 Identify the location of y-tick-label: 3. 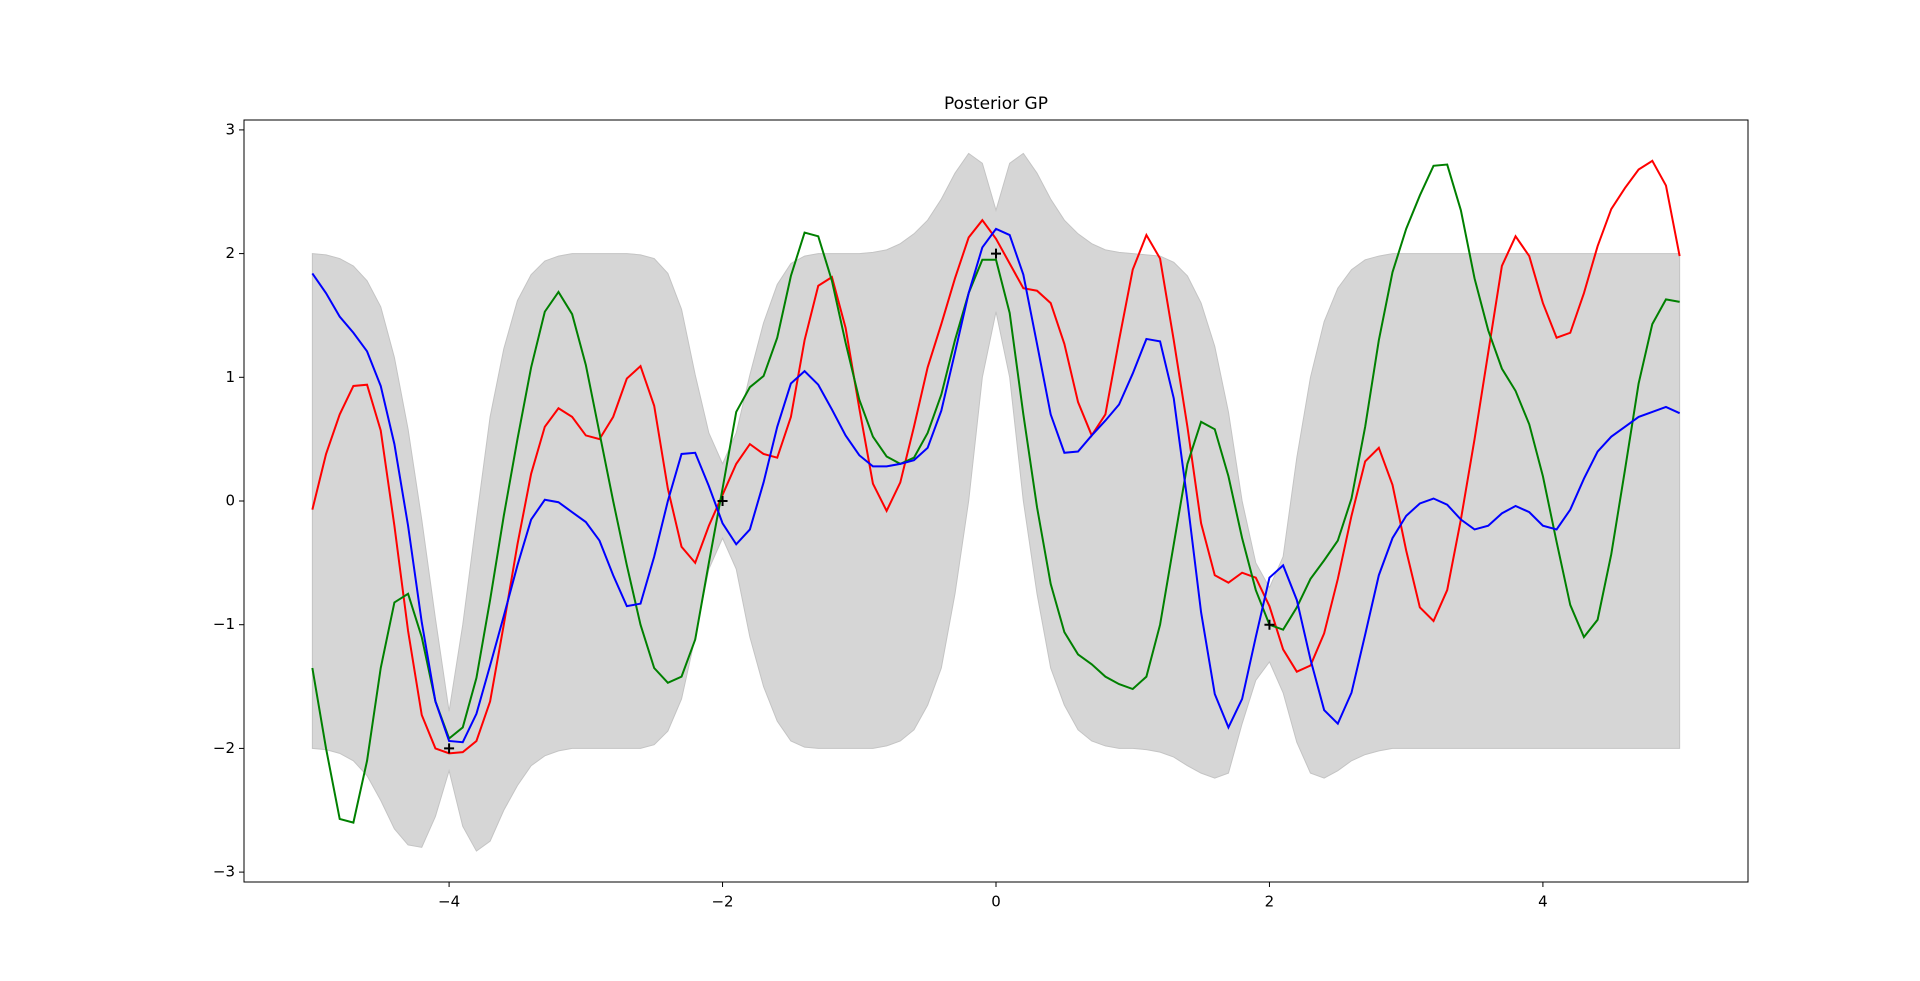
(230, 129).